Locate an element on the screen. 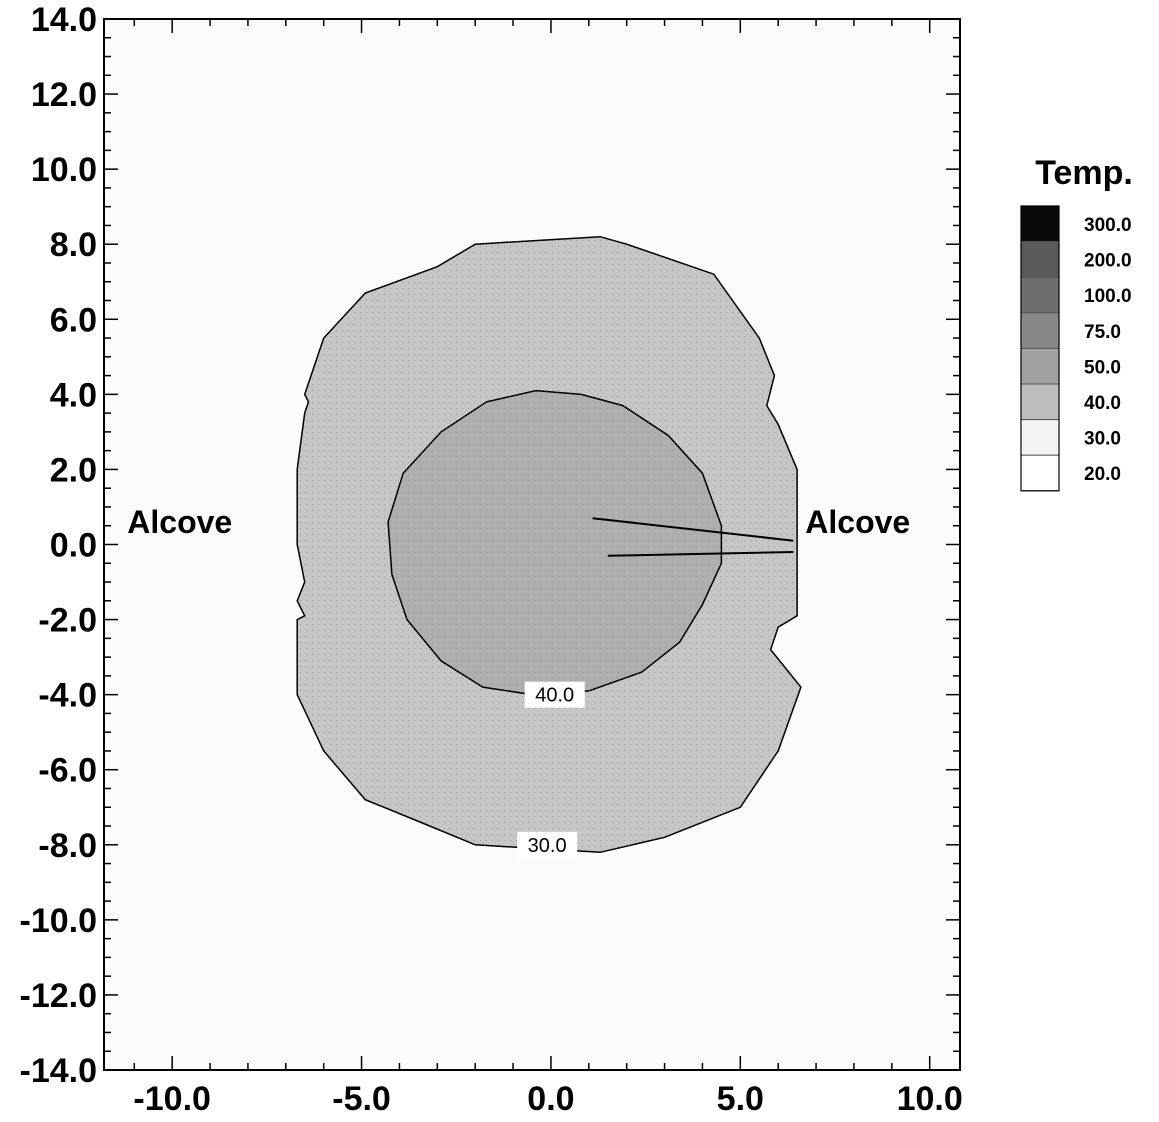 This screenshot has width=1159, height=1122. y-tick-label: -4.0 is located at coordinates (67, 696).